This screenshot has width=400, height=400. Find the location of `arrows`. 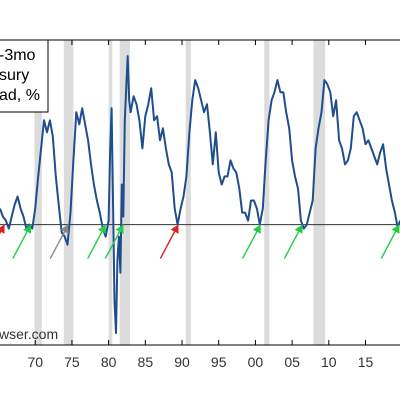

arrows is located at coordinates (200, 241).